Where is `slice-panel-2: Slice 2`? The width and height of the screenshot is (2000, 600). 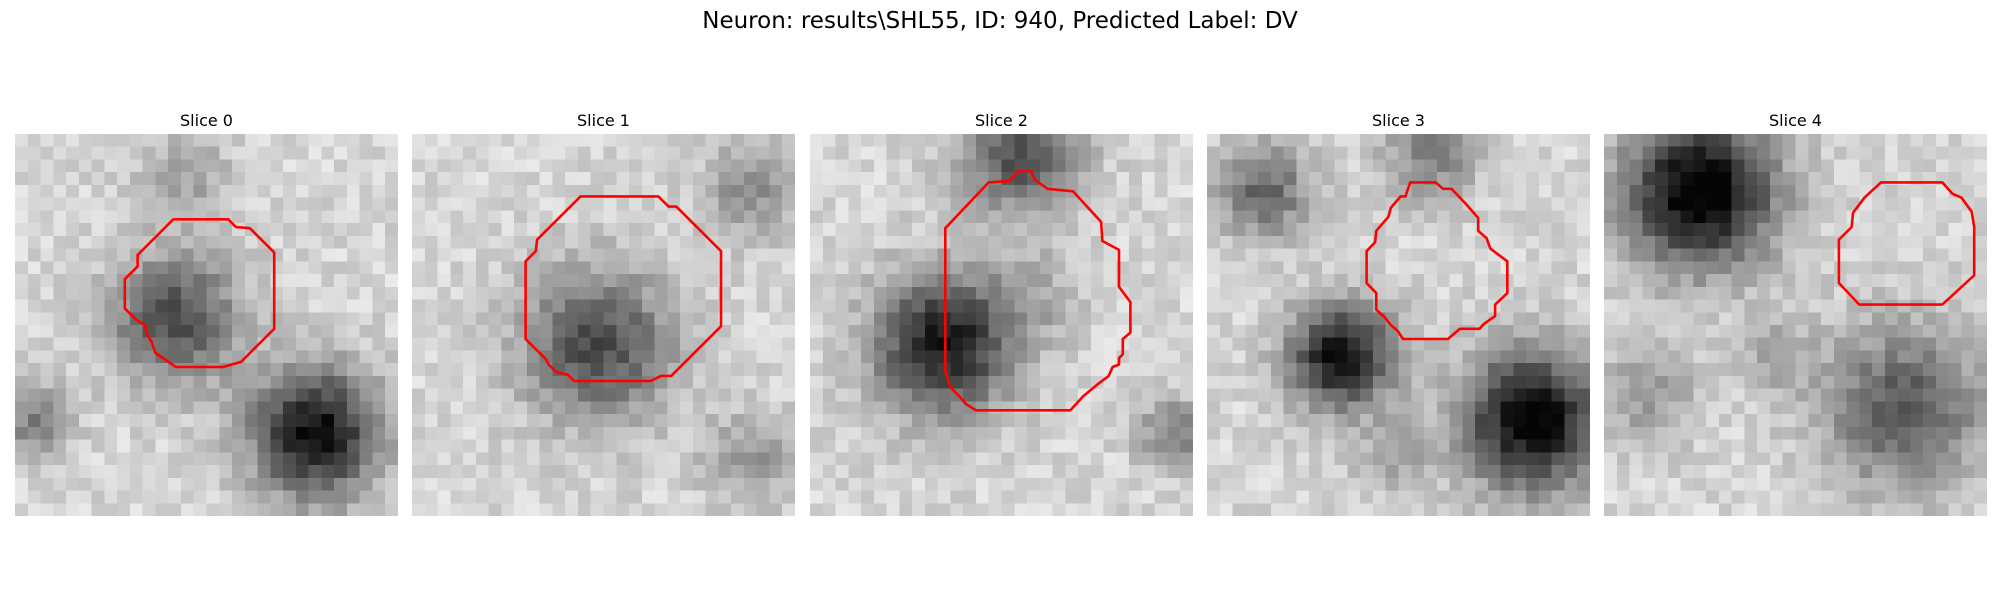
slice-panel-2: Slice 2 is located at coordinates (1001, 312).